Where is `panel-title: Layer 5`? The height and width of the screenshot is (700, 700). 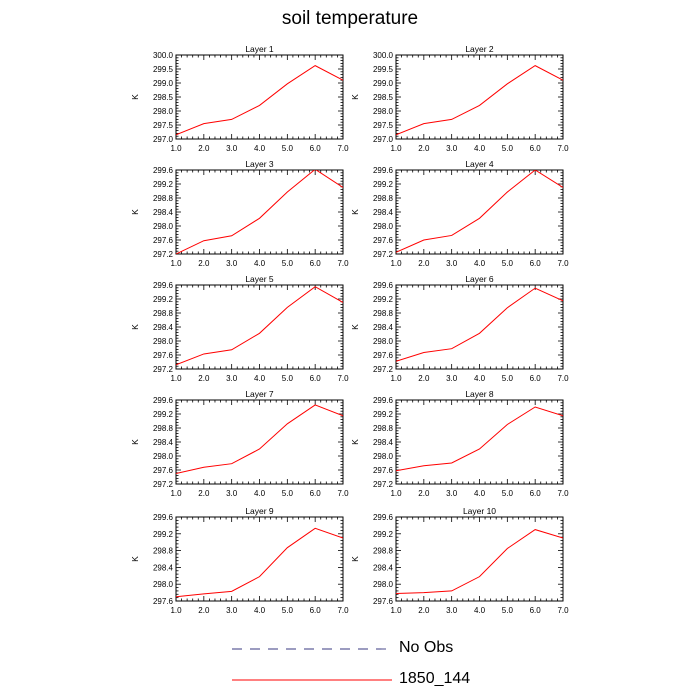
panel-title: Layer 5 is located at coordinates (259, 279).